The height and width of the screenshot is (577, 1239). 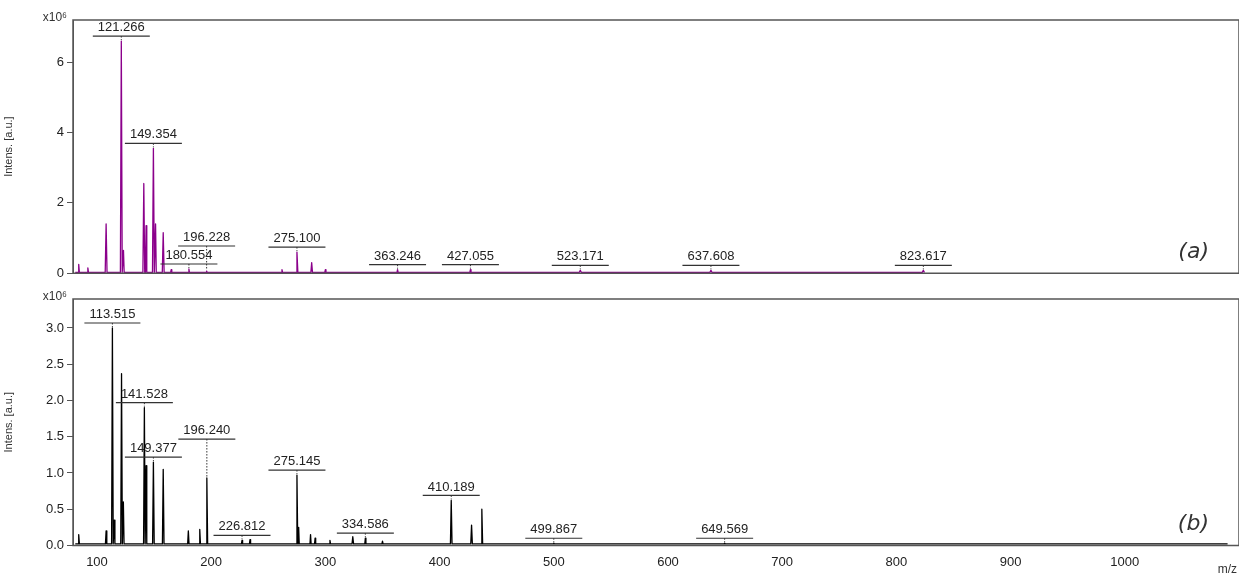 What do you see at coordinates (297, 461) in the screenshot?
I see `annotation: 275.145` at bounding box center [297, 461].